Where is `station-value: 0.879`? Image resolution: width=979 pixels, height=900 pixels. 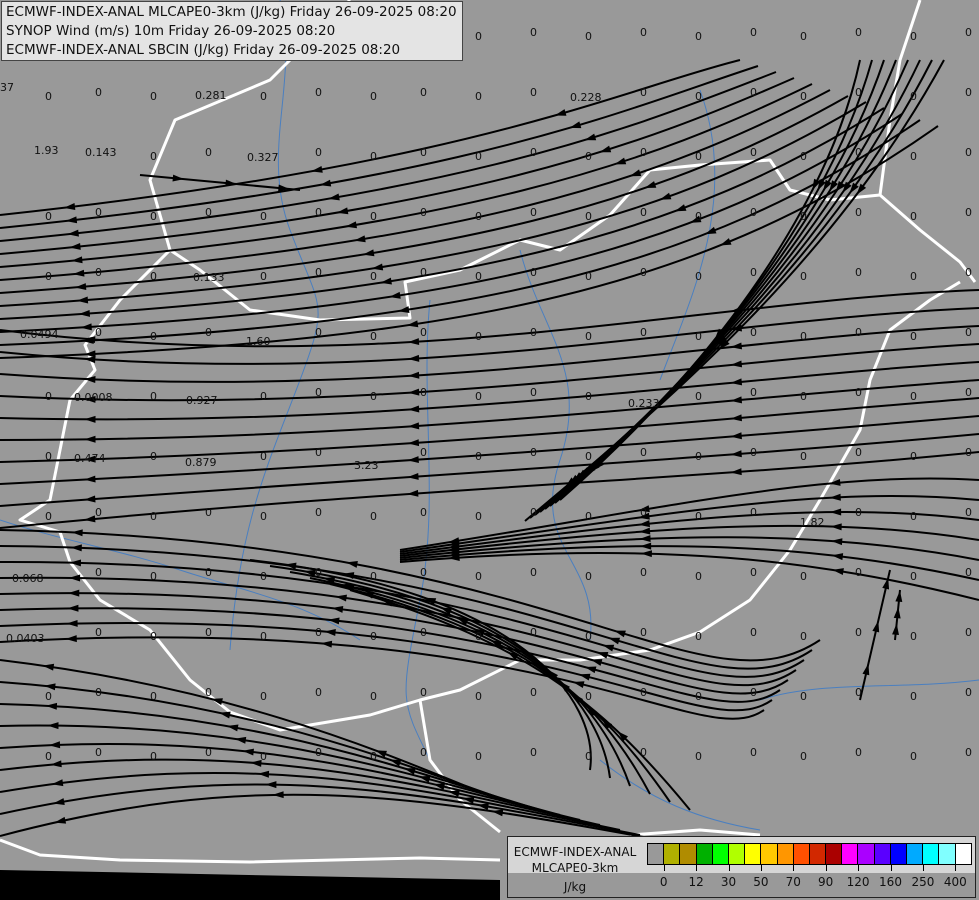
station-value: 0.879 is located at coordinates (201, 462).